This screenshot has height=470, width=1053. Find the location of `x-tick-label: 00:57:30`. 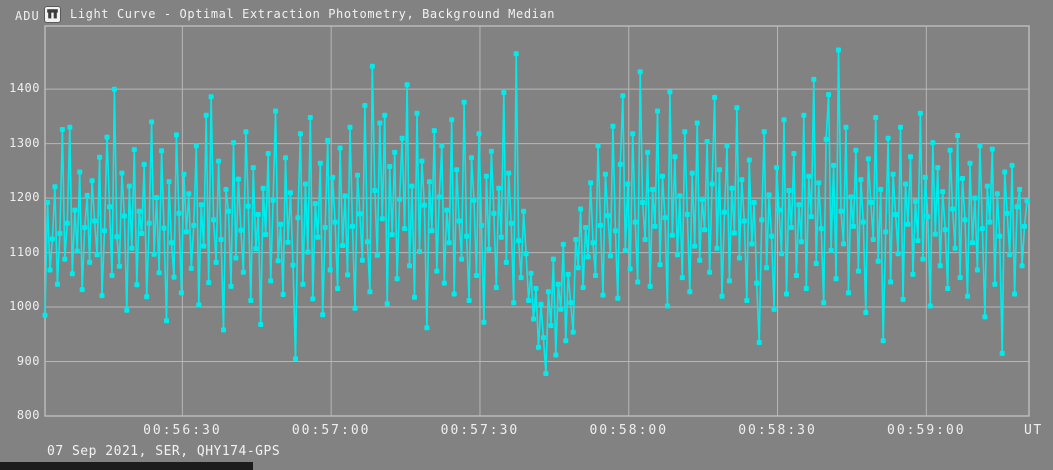

x-tick-label: 00:57:30 is located at coordinates (480, 430).